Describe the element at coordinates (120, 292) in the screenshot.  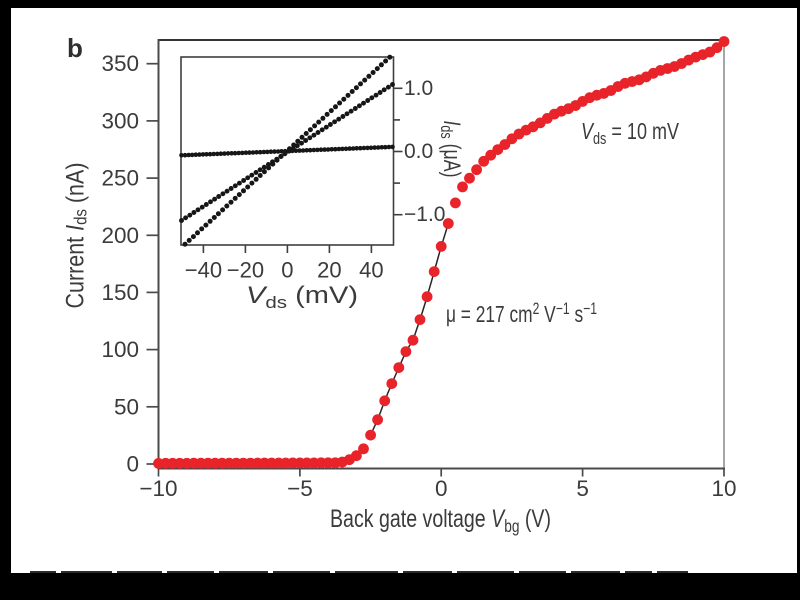
I see `svg-text: 150` at that location.